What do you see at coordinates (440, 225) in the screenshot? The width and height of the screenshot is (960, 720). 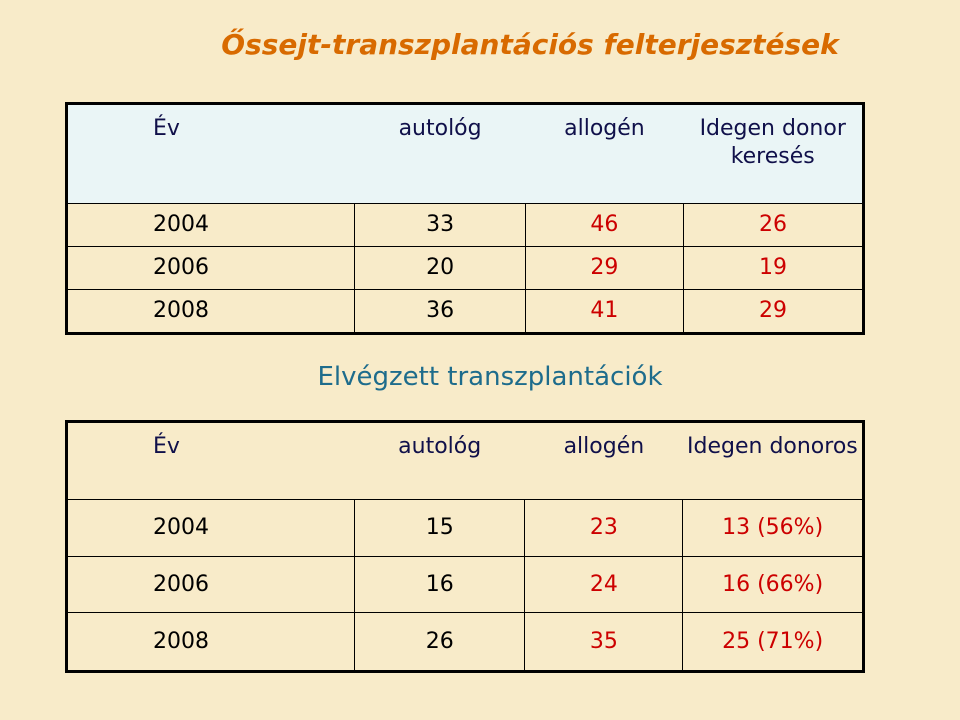 I see `cell: 33` at bounding box center [440, 225].